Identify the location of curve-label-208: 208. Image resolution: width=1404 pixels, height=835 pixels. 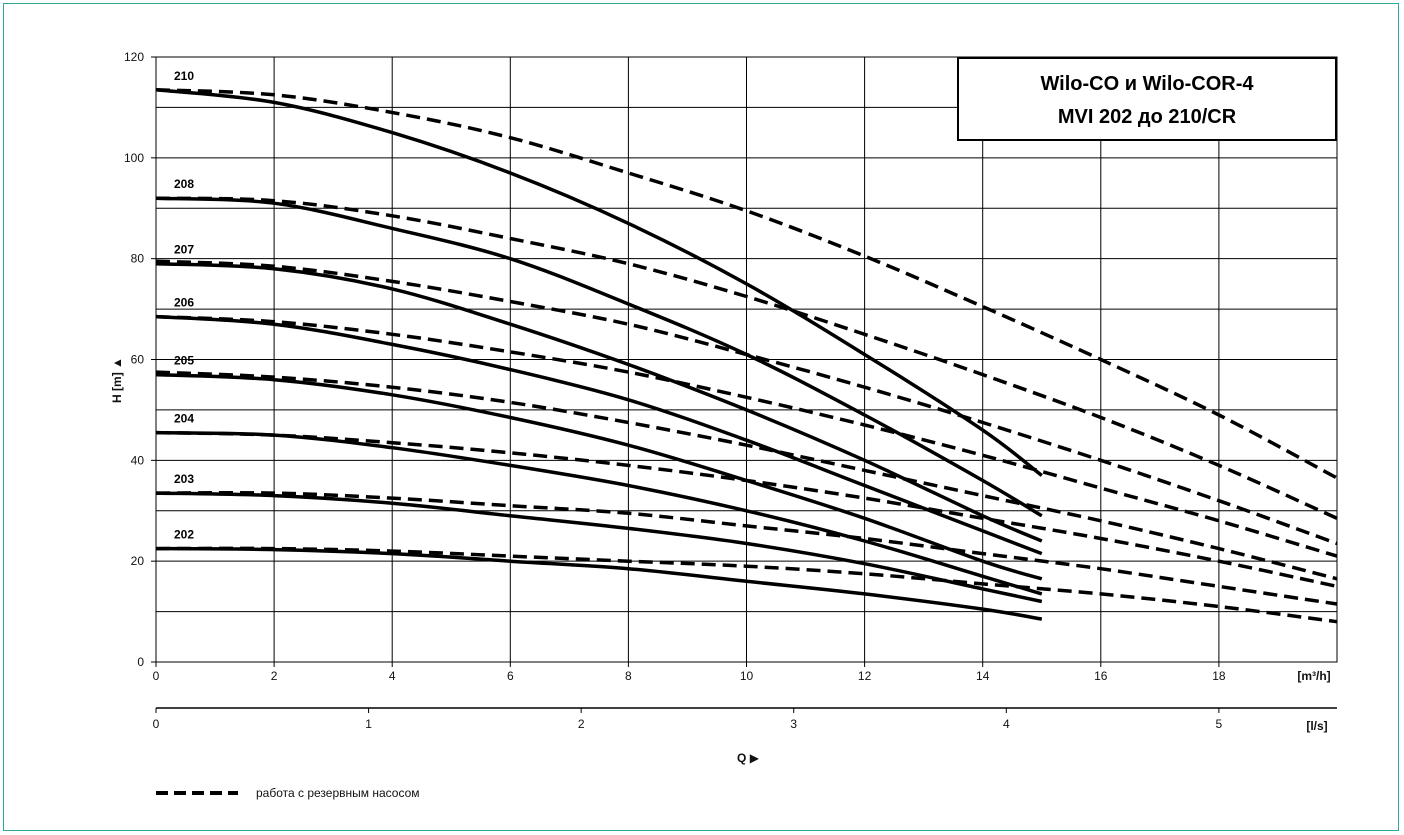
(184, 184).